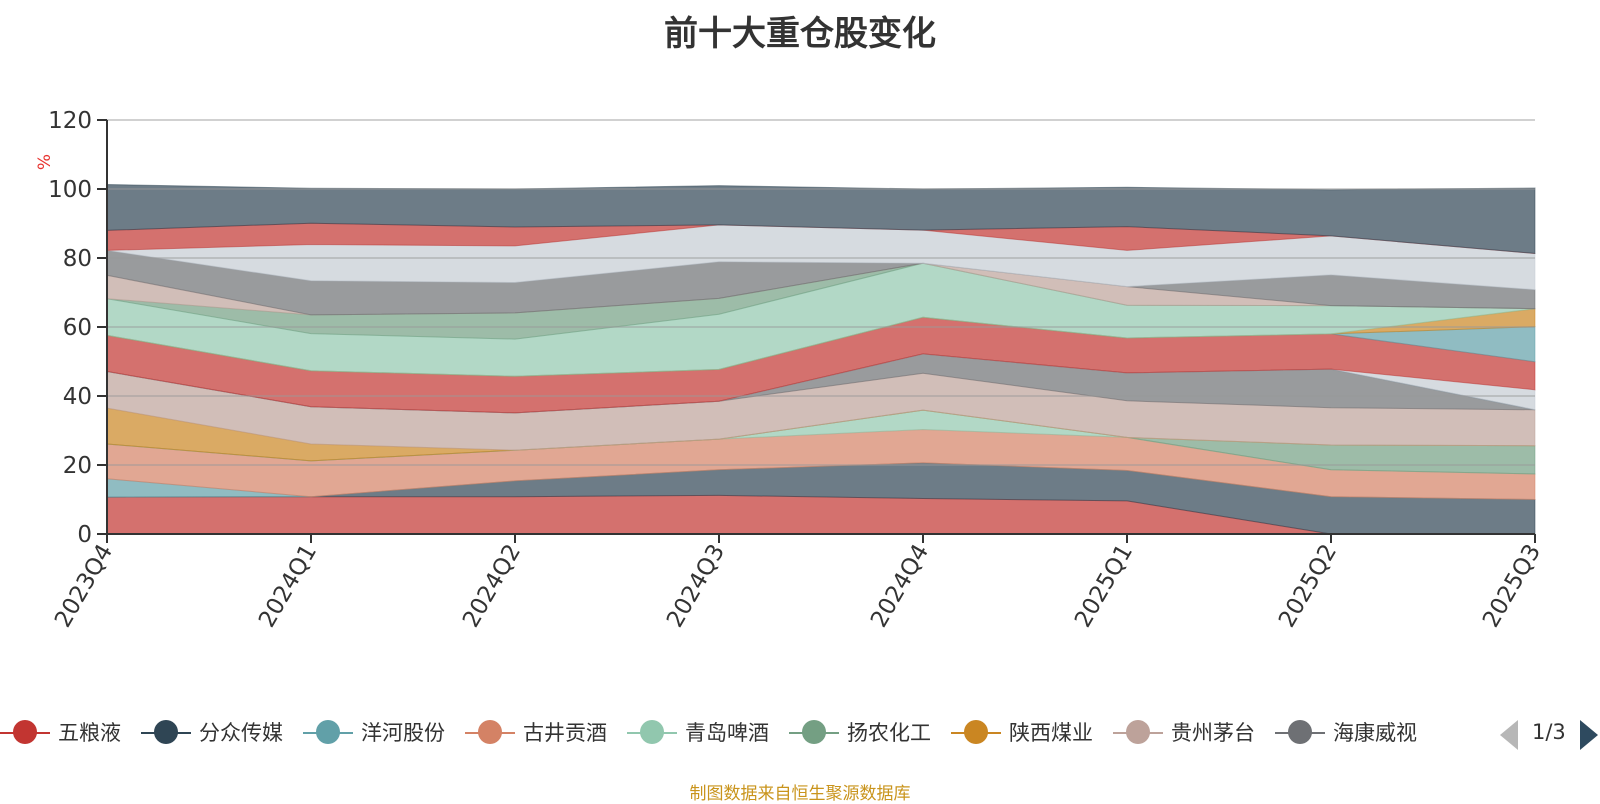 Image resolution: width=1600 pixels, height=804 pixels. What do you see at coordinates (1589, 735) in the screenshot?
I see `legend-next-page-icon` at bounding box center [1589, 735].